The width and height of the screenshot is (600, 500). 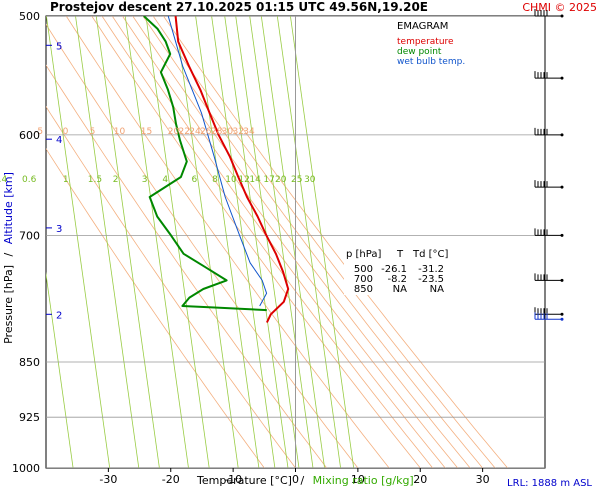 What do you see at coordinates (146, 132) in the screenshot?
I see `dry-adiabat-label: 15` at bounding box center [146, 132].